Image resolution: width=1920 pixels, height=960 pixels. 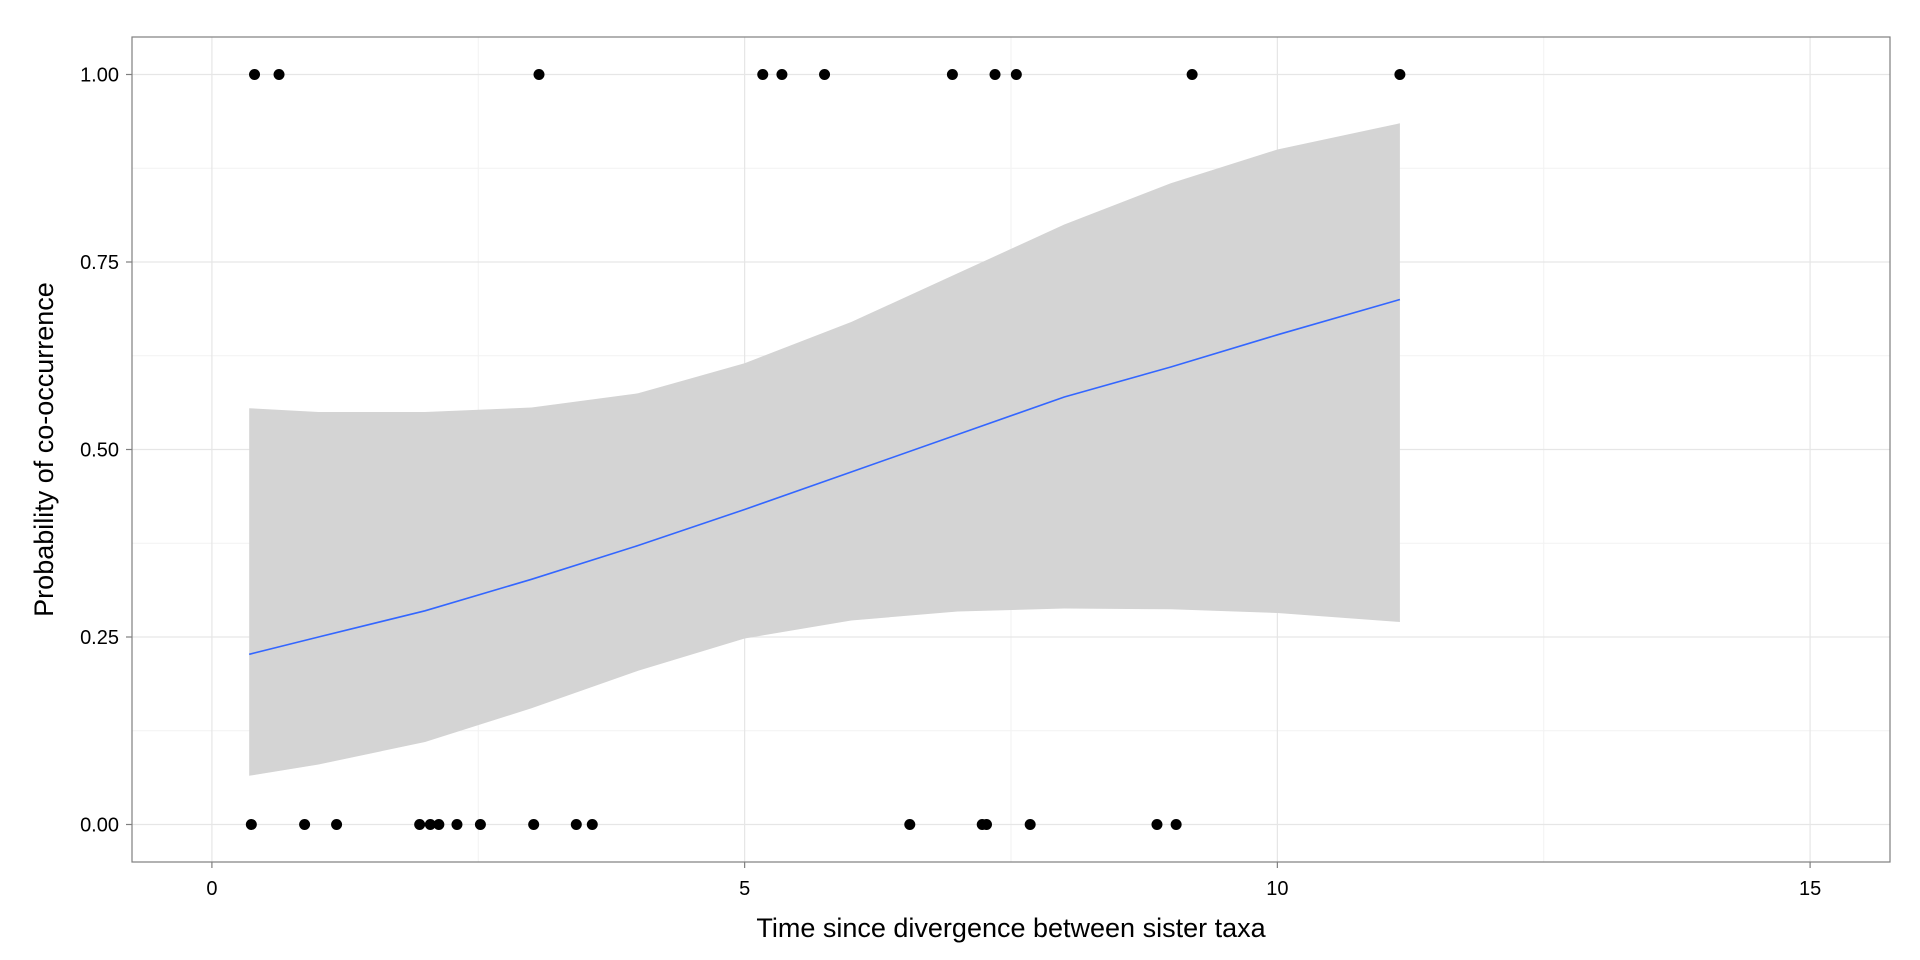 I want to click on x-tick-label: 0, so click(x=211, y=889).